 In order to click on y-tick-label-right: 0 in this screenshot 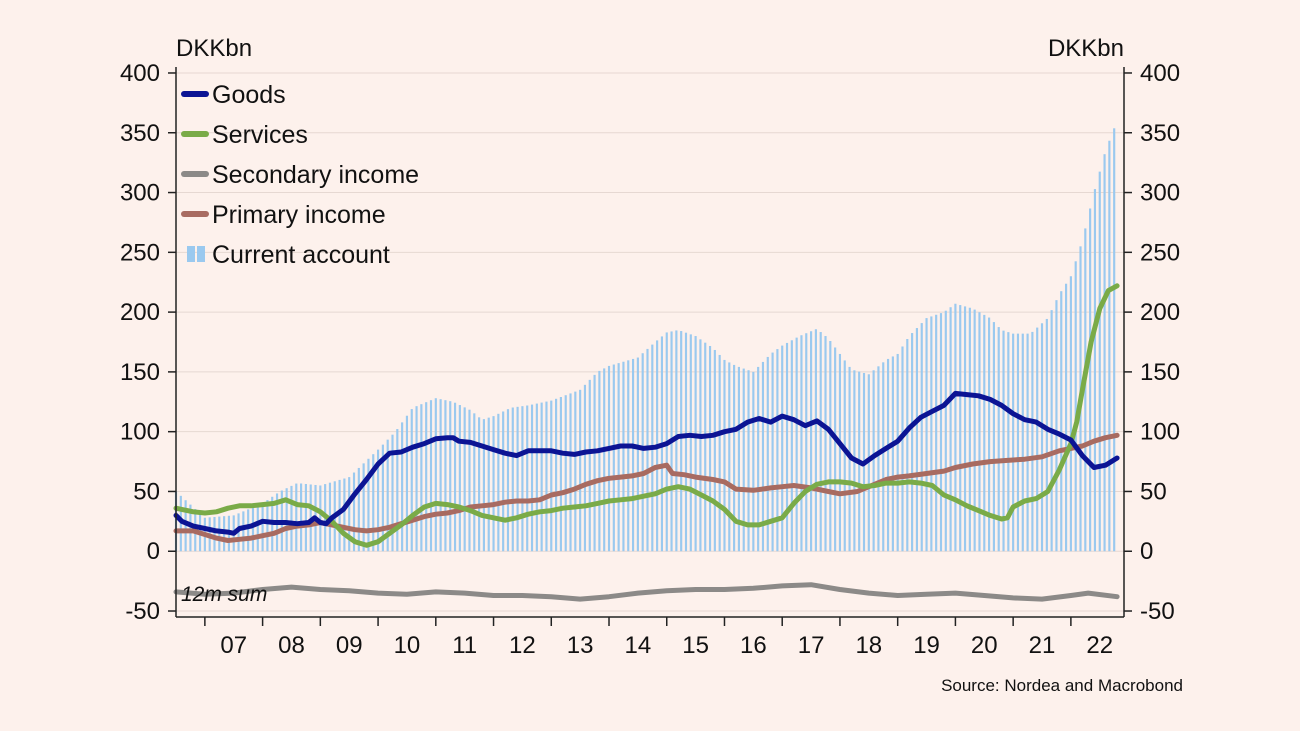, I will do `click(1146, 551)`.